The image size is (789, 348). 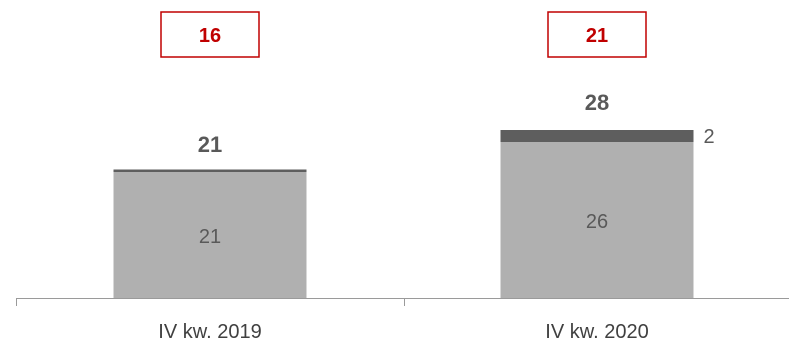 What do you see at coordinates (709, 137) in the screenshot?
I see `segment-label-2-2: 2` at bounding box center [709, 137].